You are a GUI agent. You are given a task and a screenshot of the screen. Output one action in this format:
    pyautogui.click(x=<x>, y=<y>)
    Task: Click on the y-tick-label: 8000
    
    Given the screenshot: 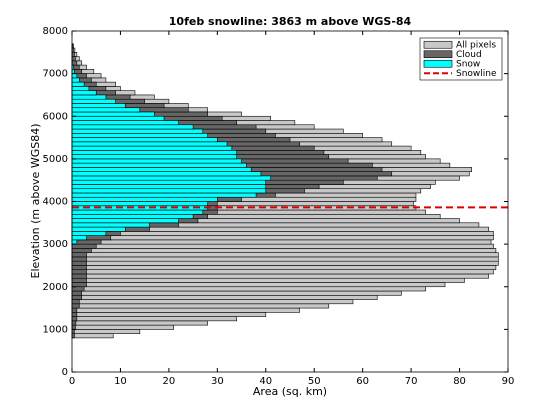 What is the action you would take?
    pyautogui.click(x=55, y=31)
    